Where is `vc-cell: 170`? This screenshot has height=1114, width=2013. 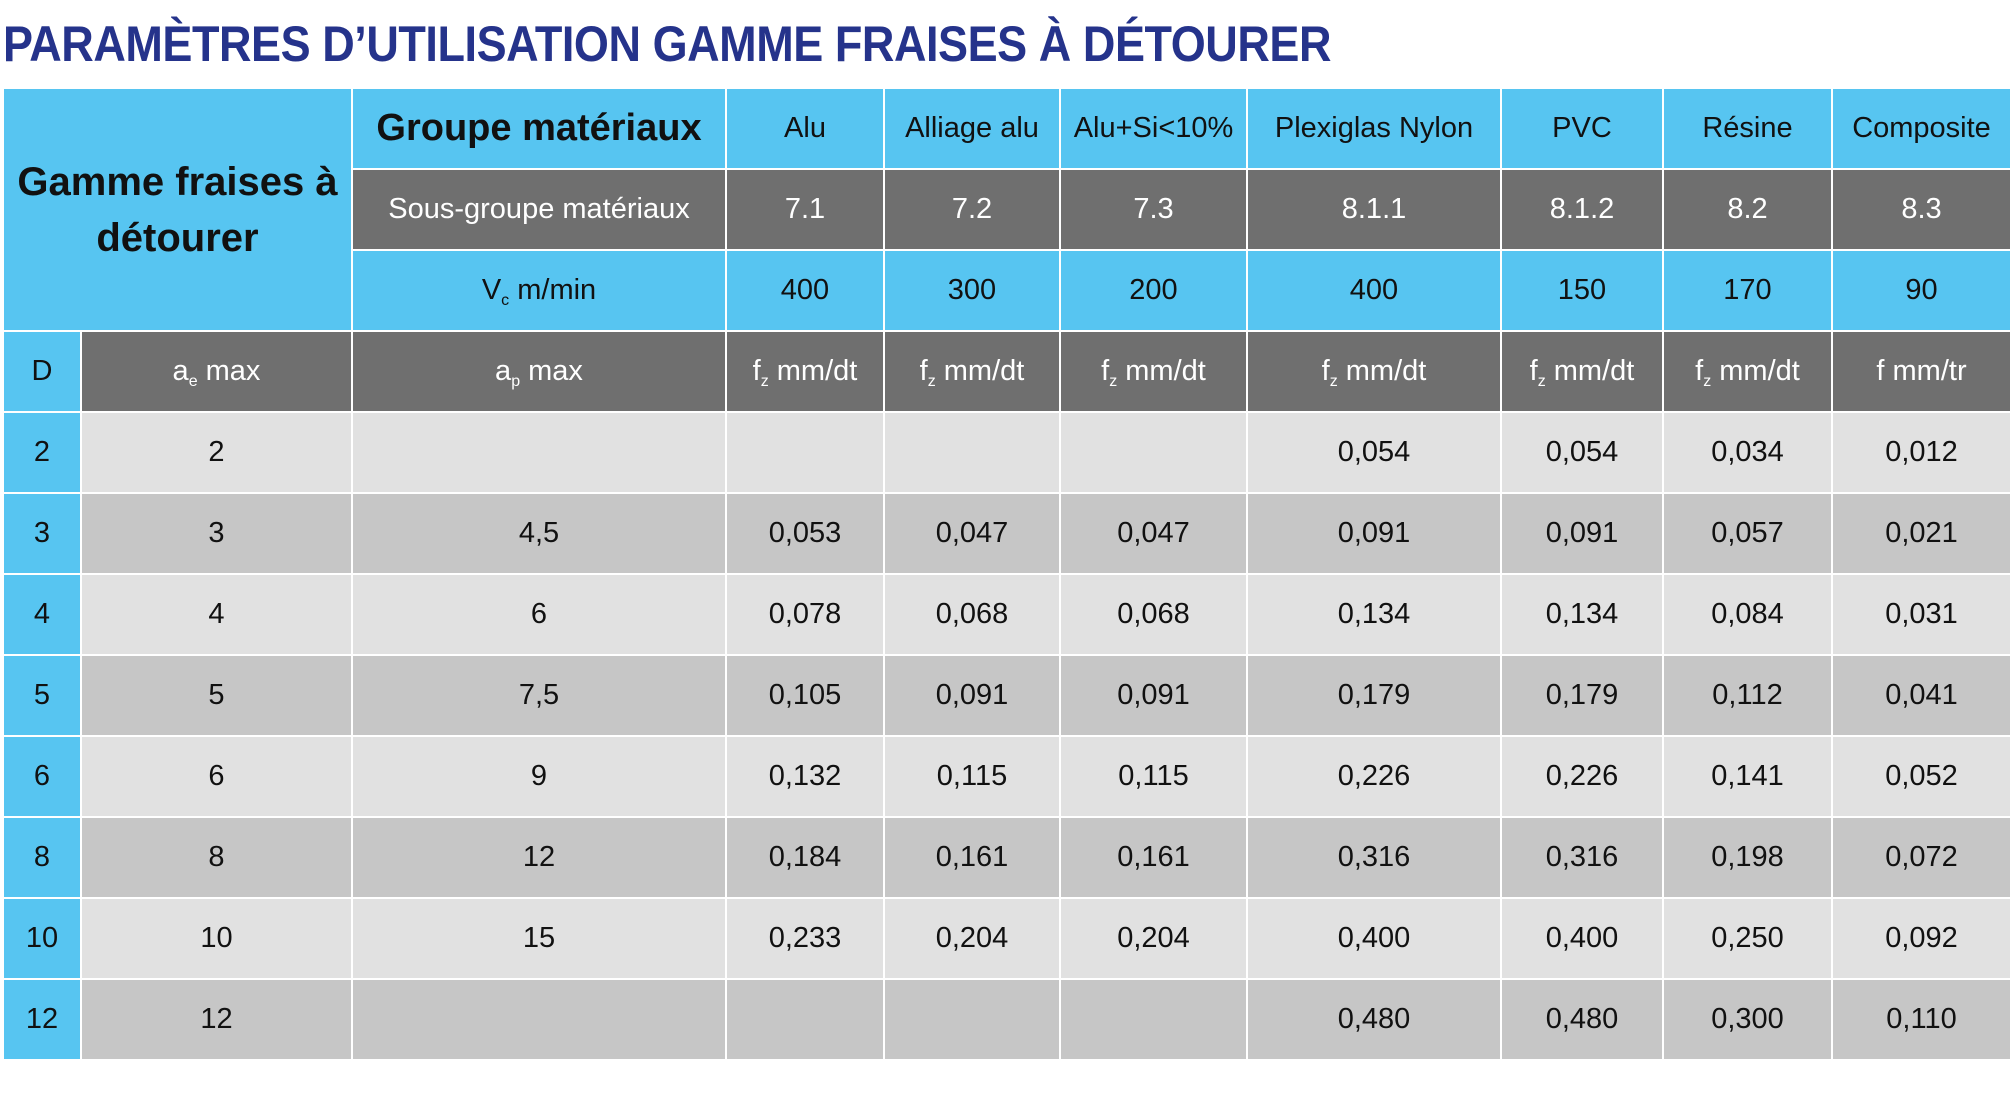
vc-cell: 170 is located at coordinates (1747, 290).